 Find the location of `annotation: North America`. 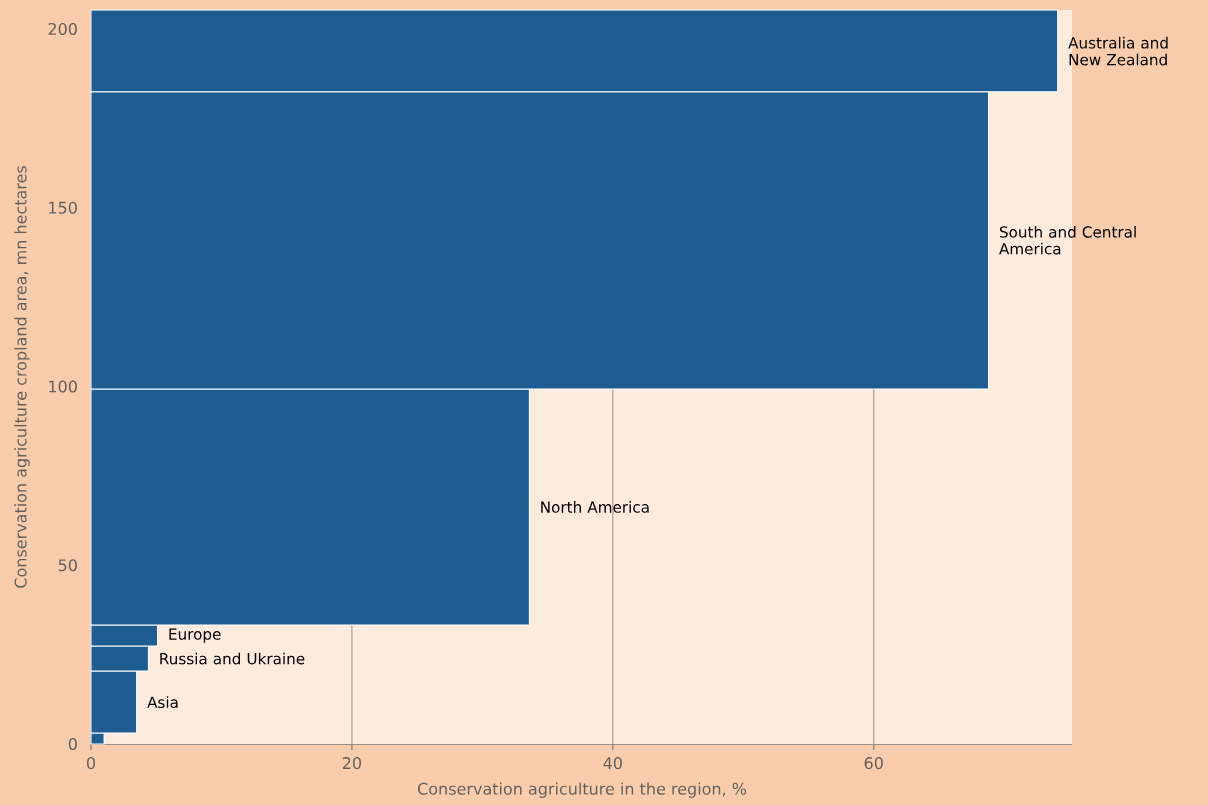

annotation: North America is located at coordinates (595, 507).